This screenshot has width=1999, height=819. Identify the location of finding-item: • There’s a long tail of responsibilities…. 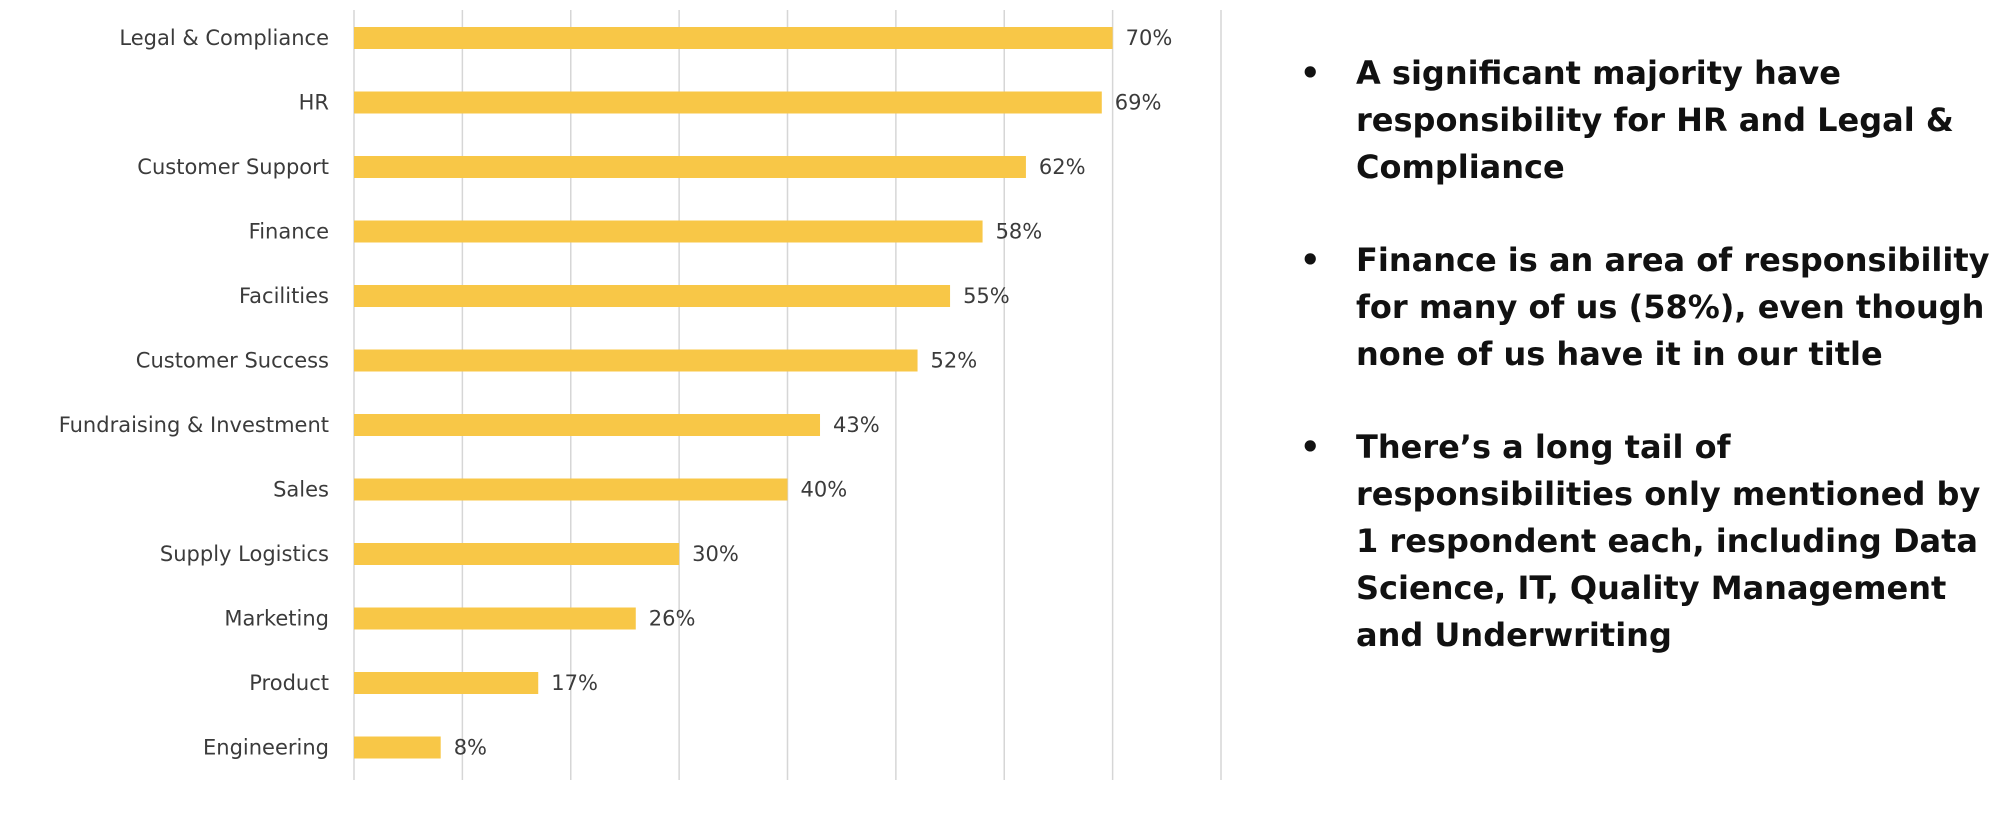
(1645, 541).